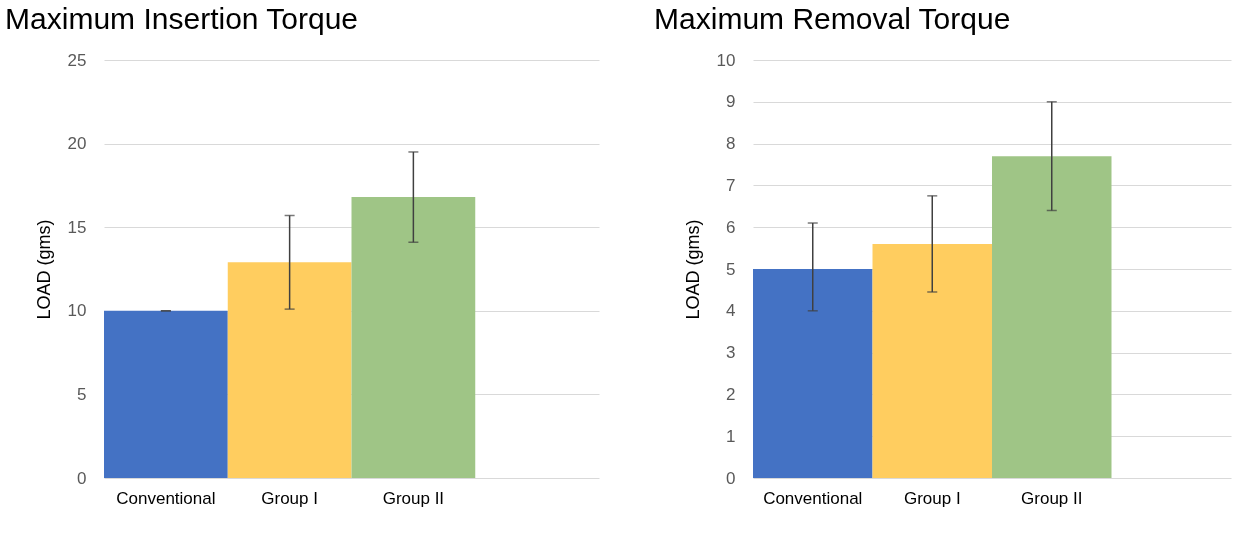 This screenshot has width=1245, height=535. What do you see at coordinates (731, 227) in the screenshot?
I see `y-tick-label: 6` at bounding box center [731, 227].